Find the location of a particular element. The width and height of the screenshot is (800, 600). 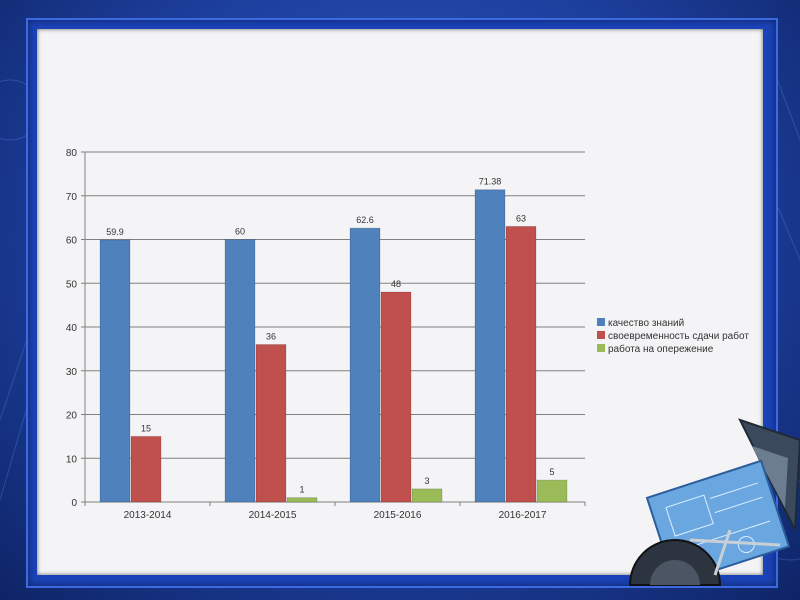

x-tick-label: 2016-2017 is located at coordinates (523, 515).